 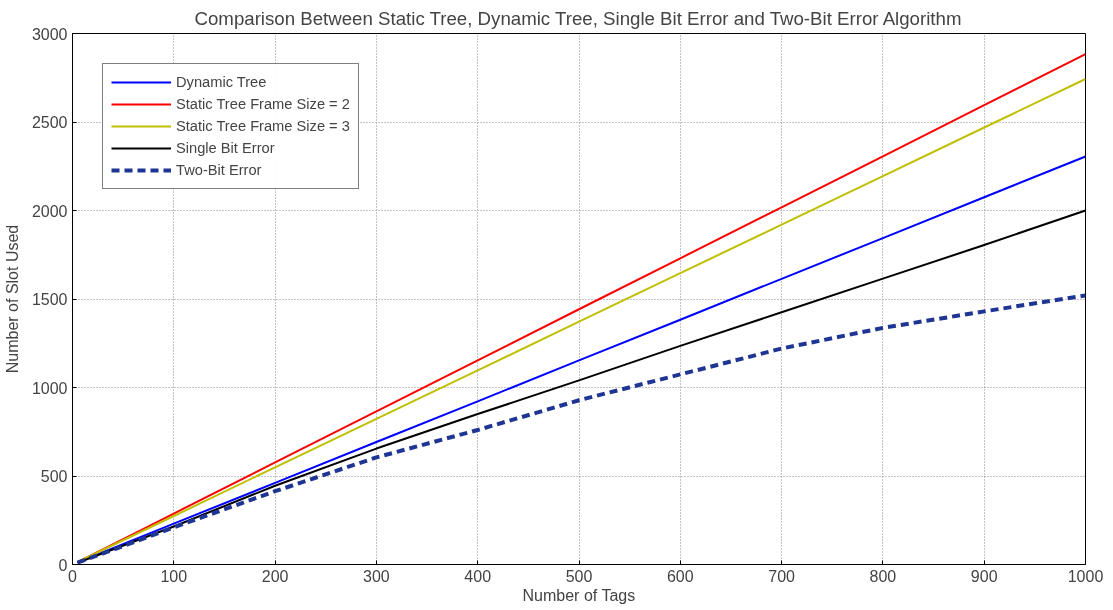 What do you see at coordinates (263, 126) in the screenshot?
I see `legend-label: Static Tree Frame Size = 3` at bounding box center [263, 126].